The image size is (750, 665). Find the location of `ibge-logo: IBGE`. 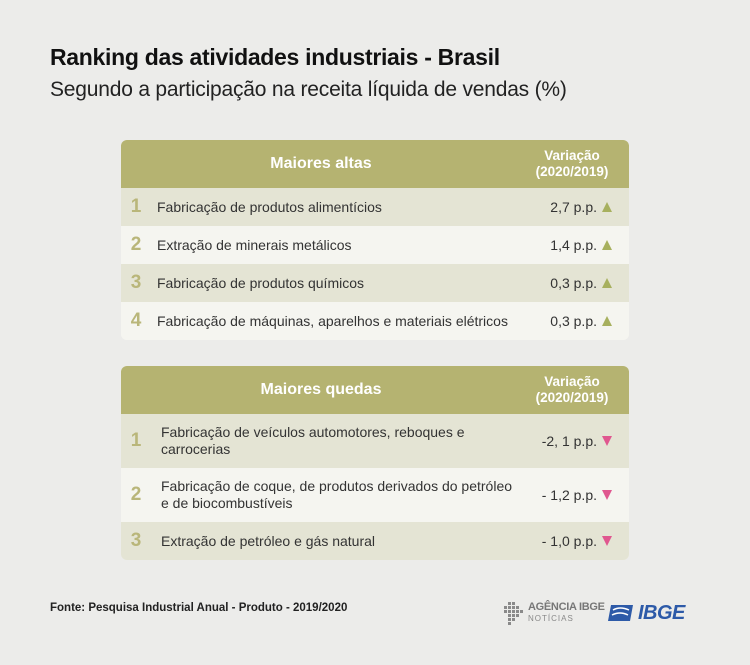

ibge-logo: IBGE is located at coordinates (646, 613).